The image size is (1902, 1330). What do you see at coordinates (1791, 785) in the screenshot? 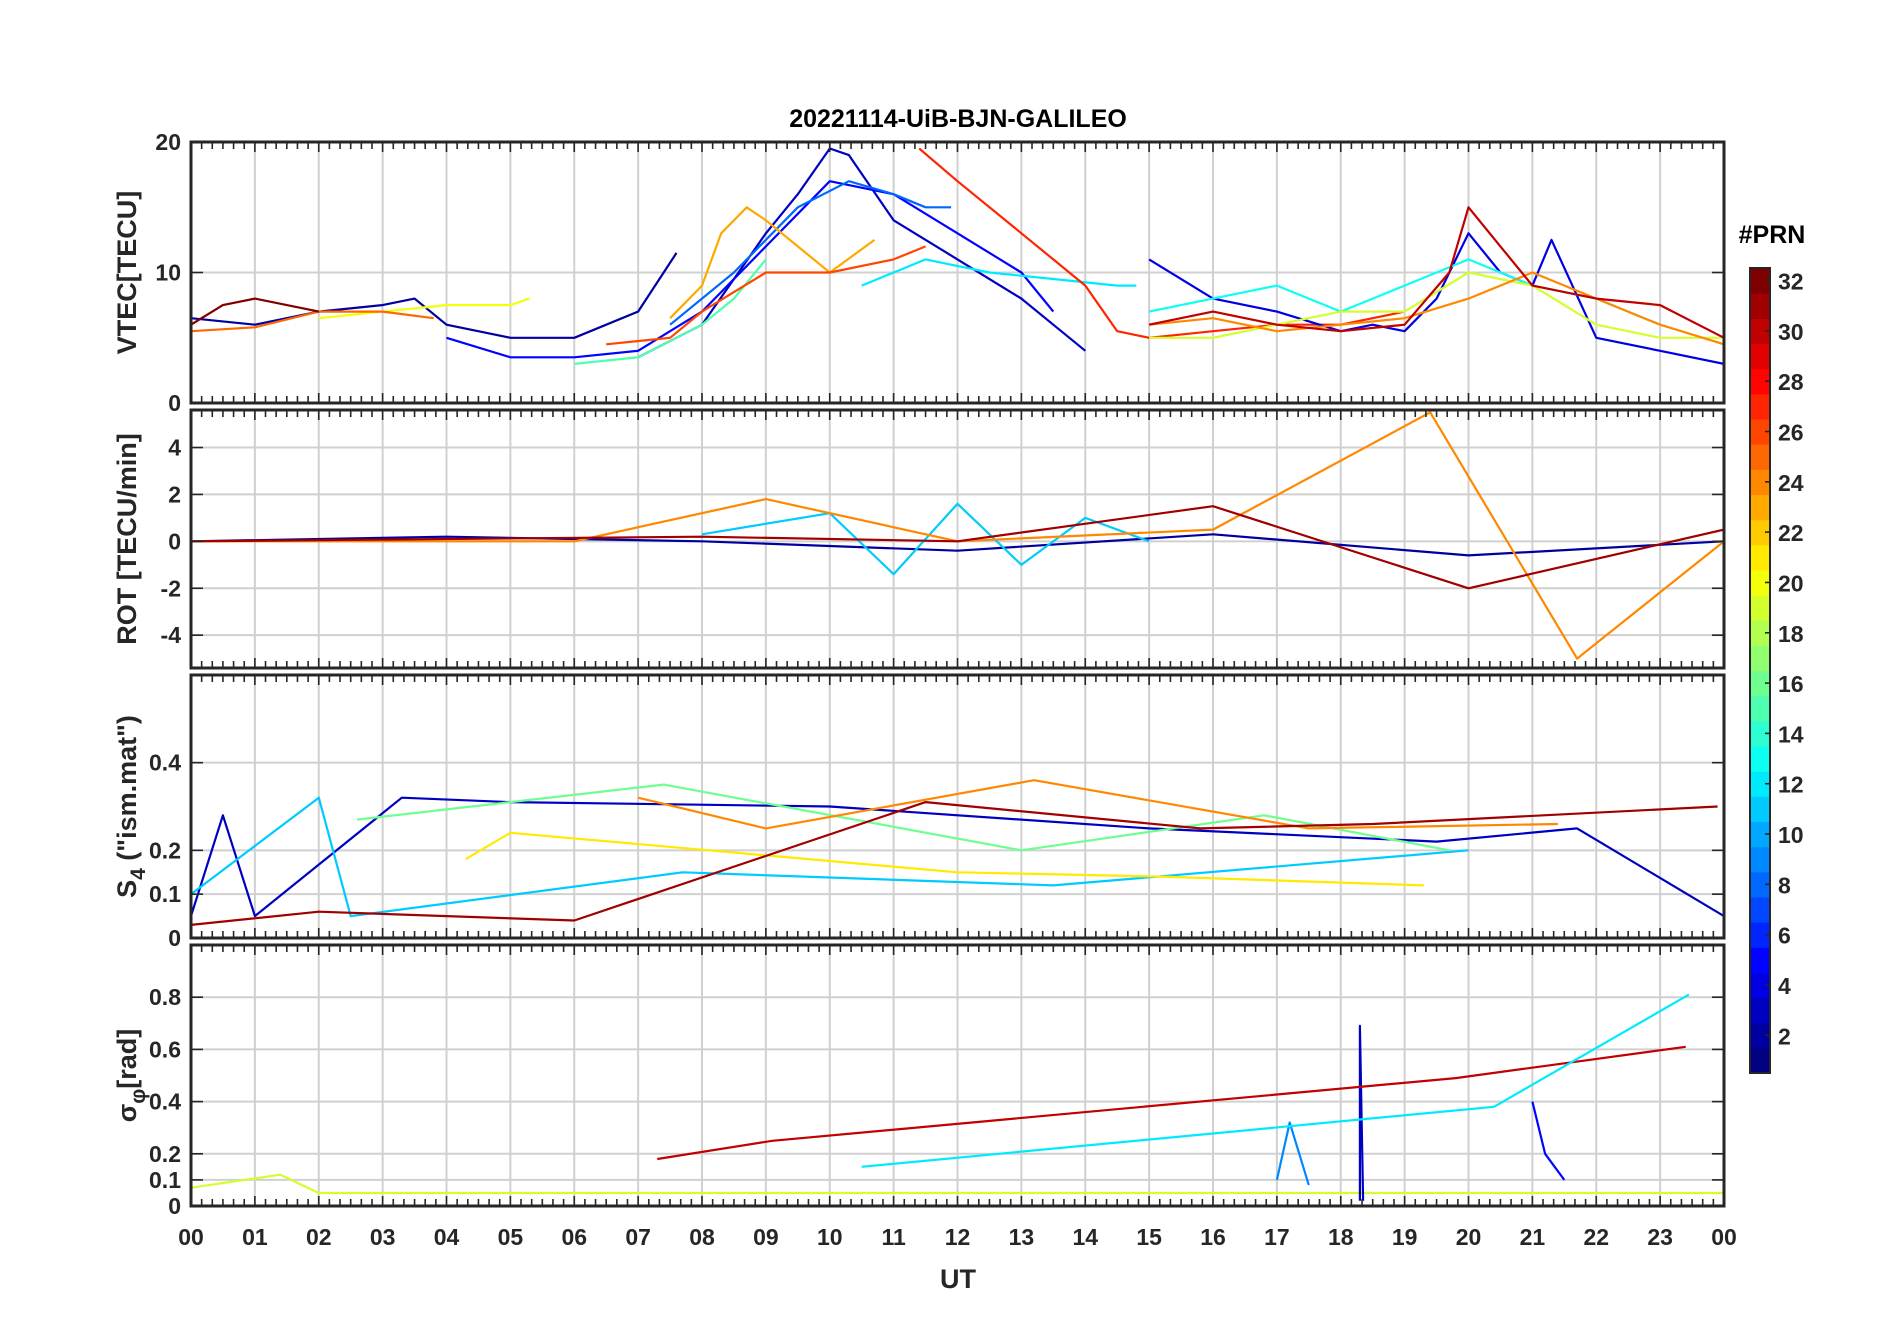
I see `colorbar-tick-label: 12` at bounding box center [1791, 785].